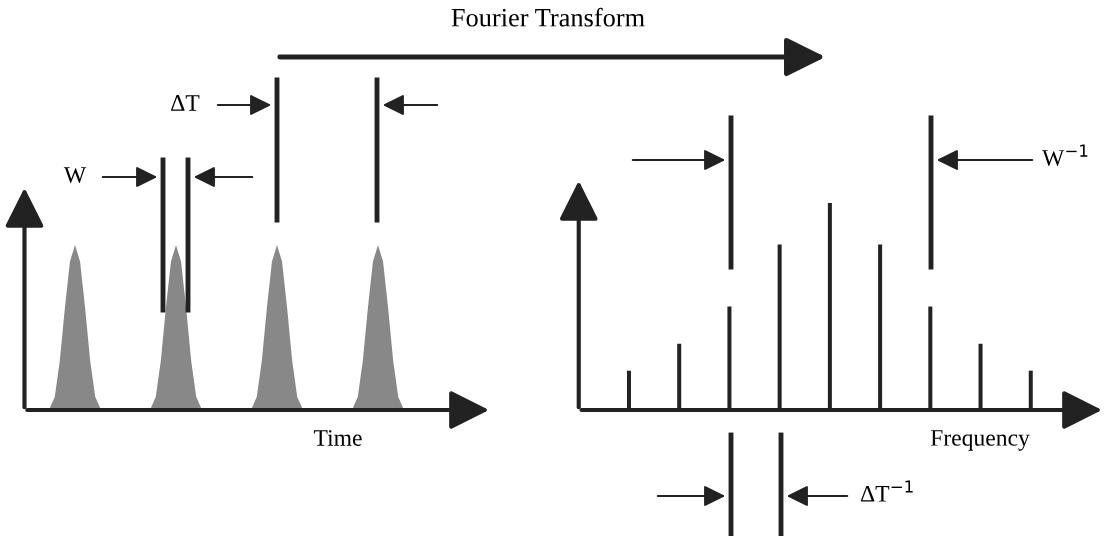  What do you see at coordinates (548, 17) in the screenshot?
I see `text: Fourier Transform` at bounding box center [548, 17].